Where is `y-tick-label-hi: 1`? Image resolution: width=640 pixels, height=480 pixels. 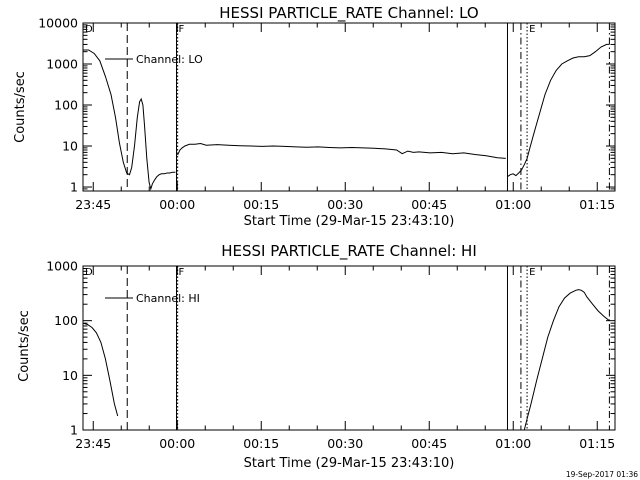
y-tick-label-hi: 1 is located at coordinates (74, 430).